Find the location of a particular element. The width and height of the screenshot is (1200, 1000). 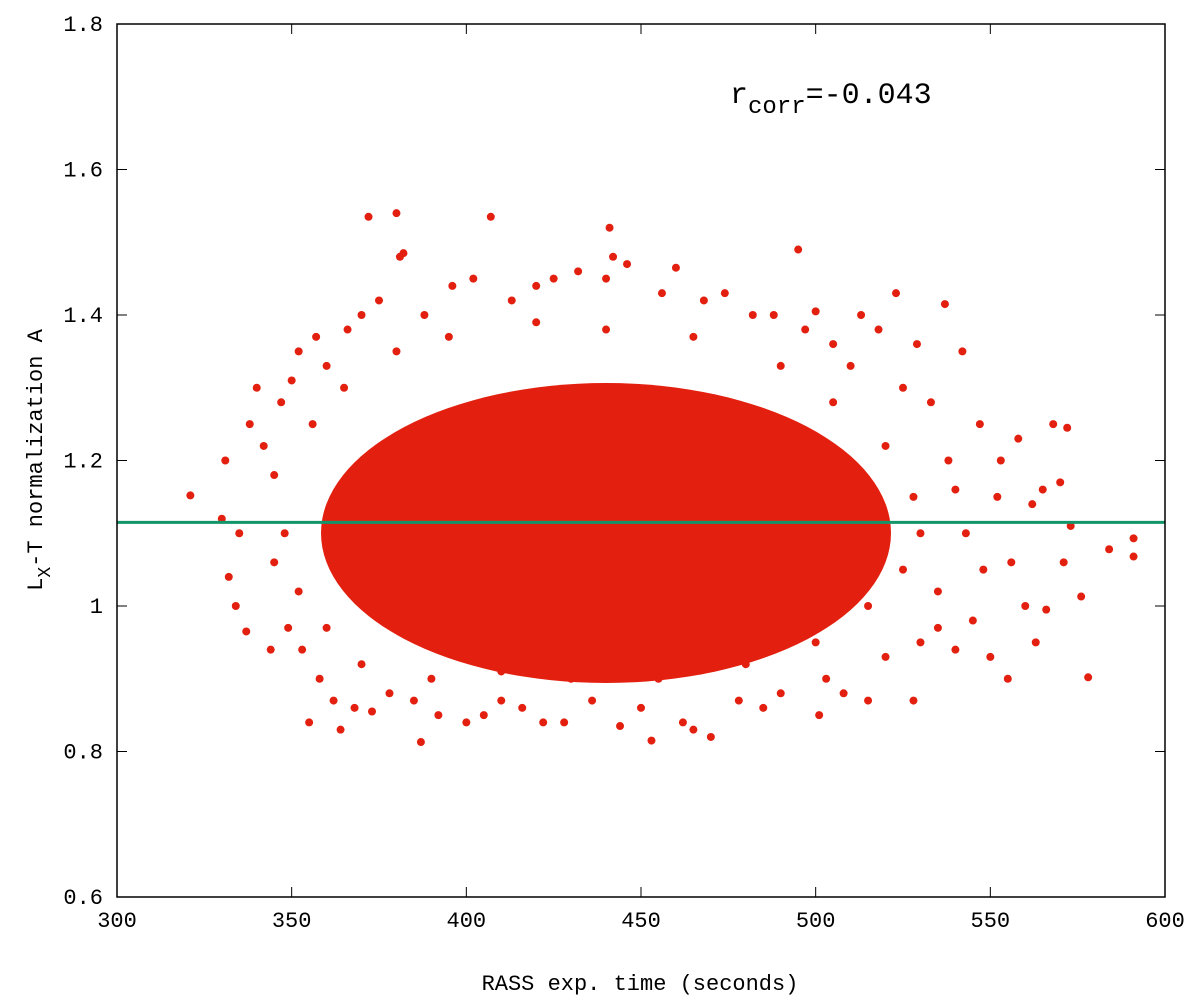

x-tick-label: 550 is located at coordinates (991, 921).